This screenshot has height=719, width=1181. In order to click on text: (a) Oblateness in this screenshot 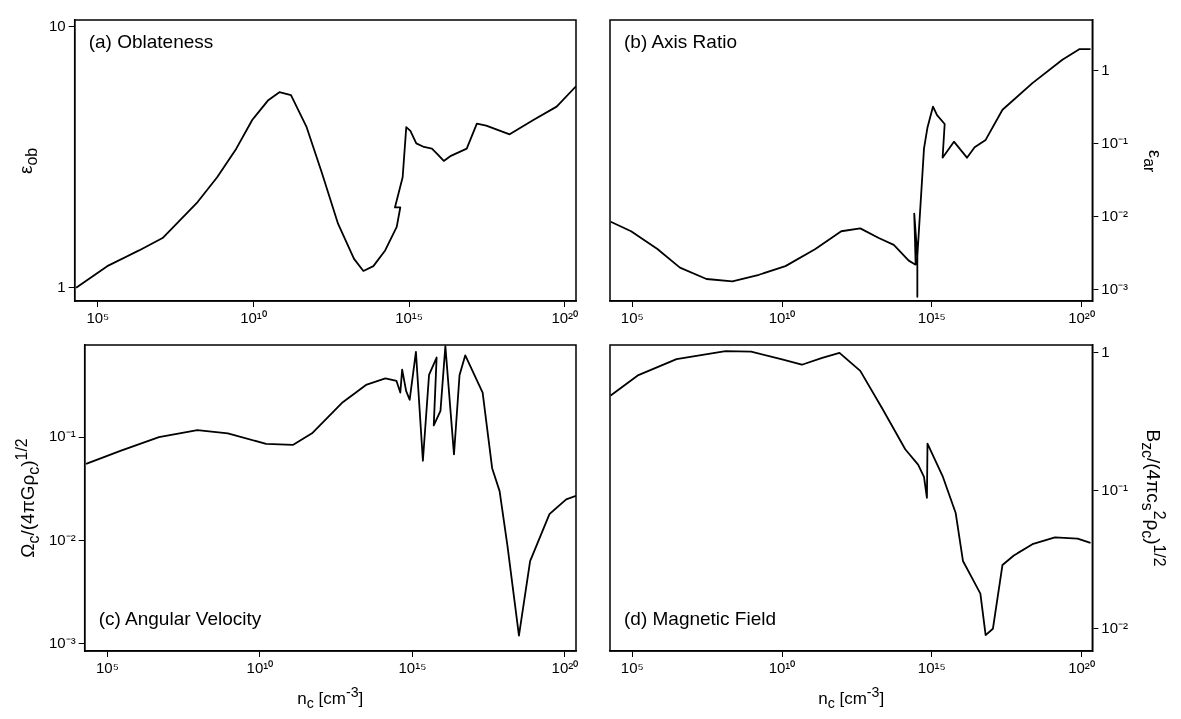, I will do `click(151, 41)`.